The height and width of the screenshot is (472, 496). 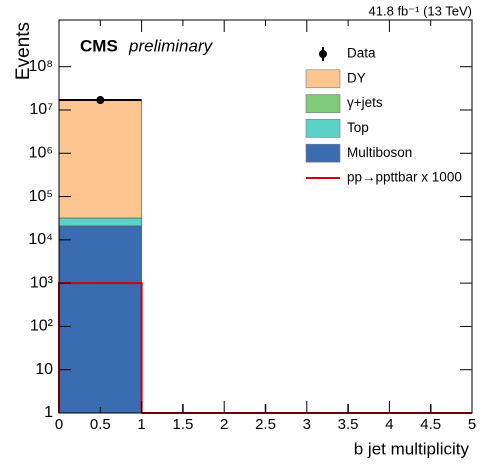 What do you see at coordinates (265, 424) in the screenshot?
I see `x-tick-label: 2.5` at bounding box center [265, 424].